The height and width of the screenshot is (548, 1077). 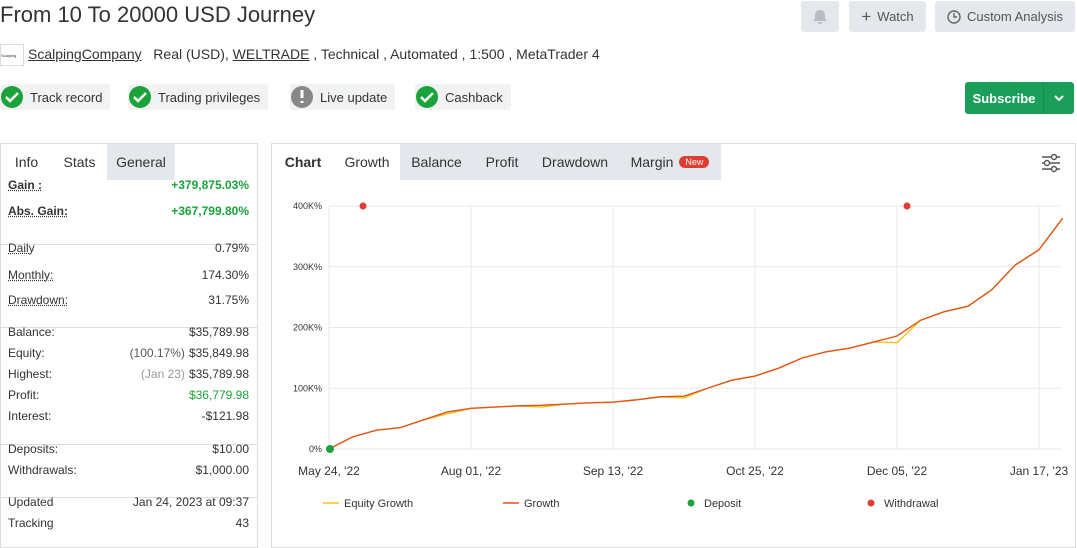 I want to click on chart-tab: Drawdown, so click(x=575, y=162).